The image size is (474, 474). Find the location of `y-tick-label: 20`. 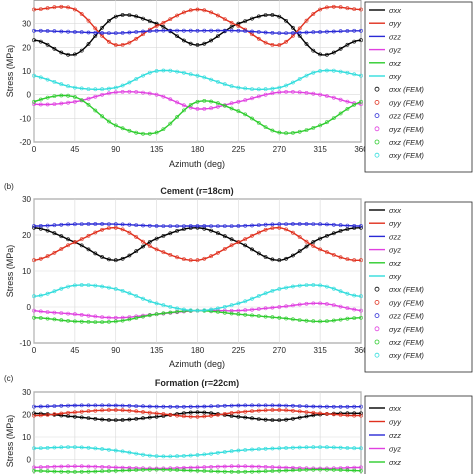

y-tick-label: 20 is located at coordinates (26, 47).